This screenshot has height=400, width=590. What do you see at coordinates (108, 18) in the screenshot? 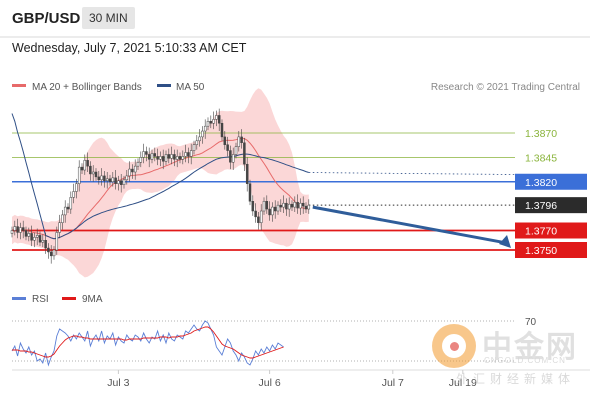
I see `timeframe-button: 30 MIN` at bounding box center [108, 18].